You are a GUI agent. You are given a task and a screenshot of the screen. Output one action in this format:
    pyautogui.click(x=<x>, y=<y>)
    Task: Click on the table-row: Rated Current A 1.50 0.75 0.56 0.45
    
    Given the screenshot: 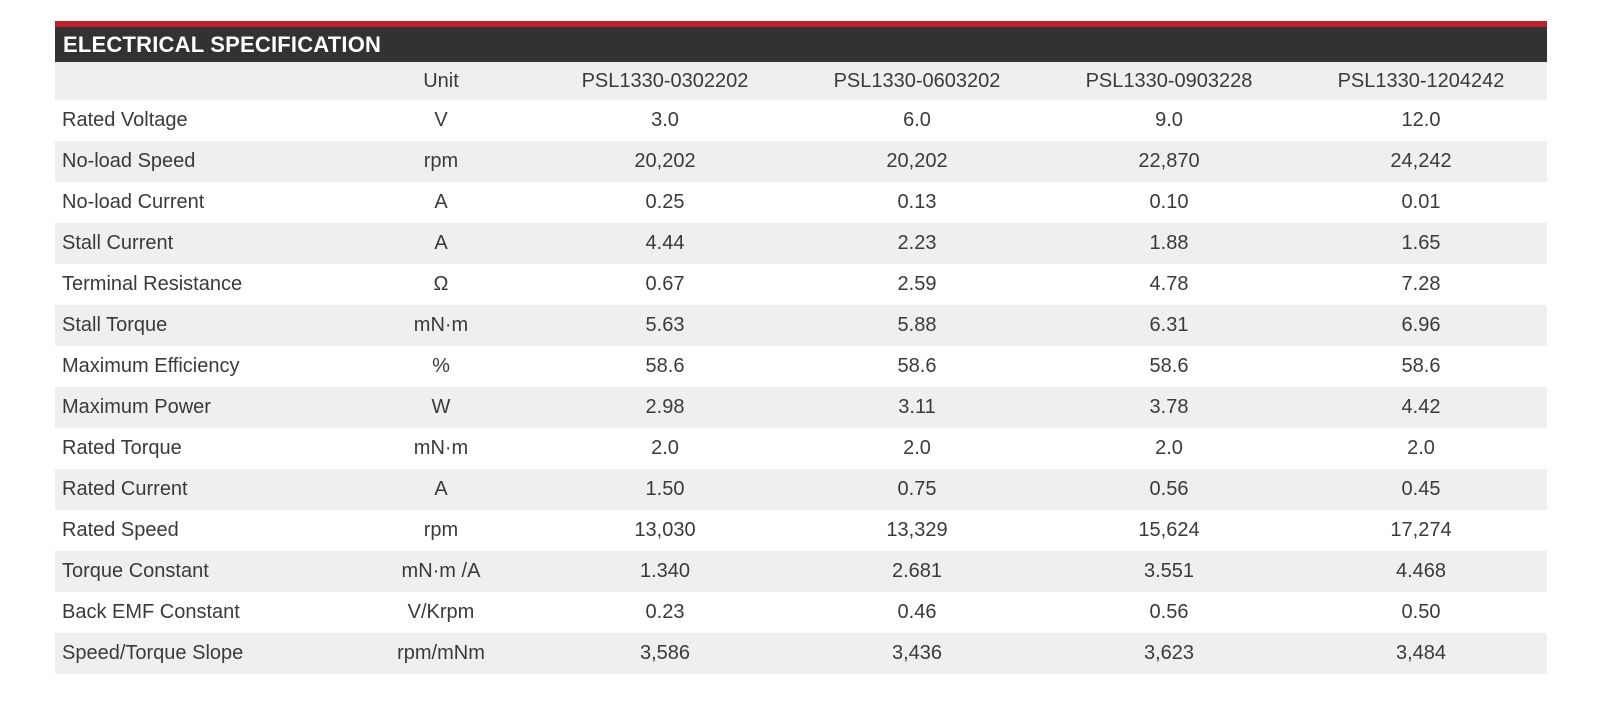 What is the action you would take?
    pyautogui.click(x=801, y=489)
    